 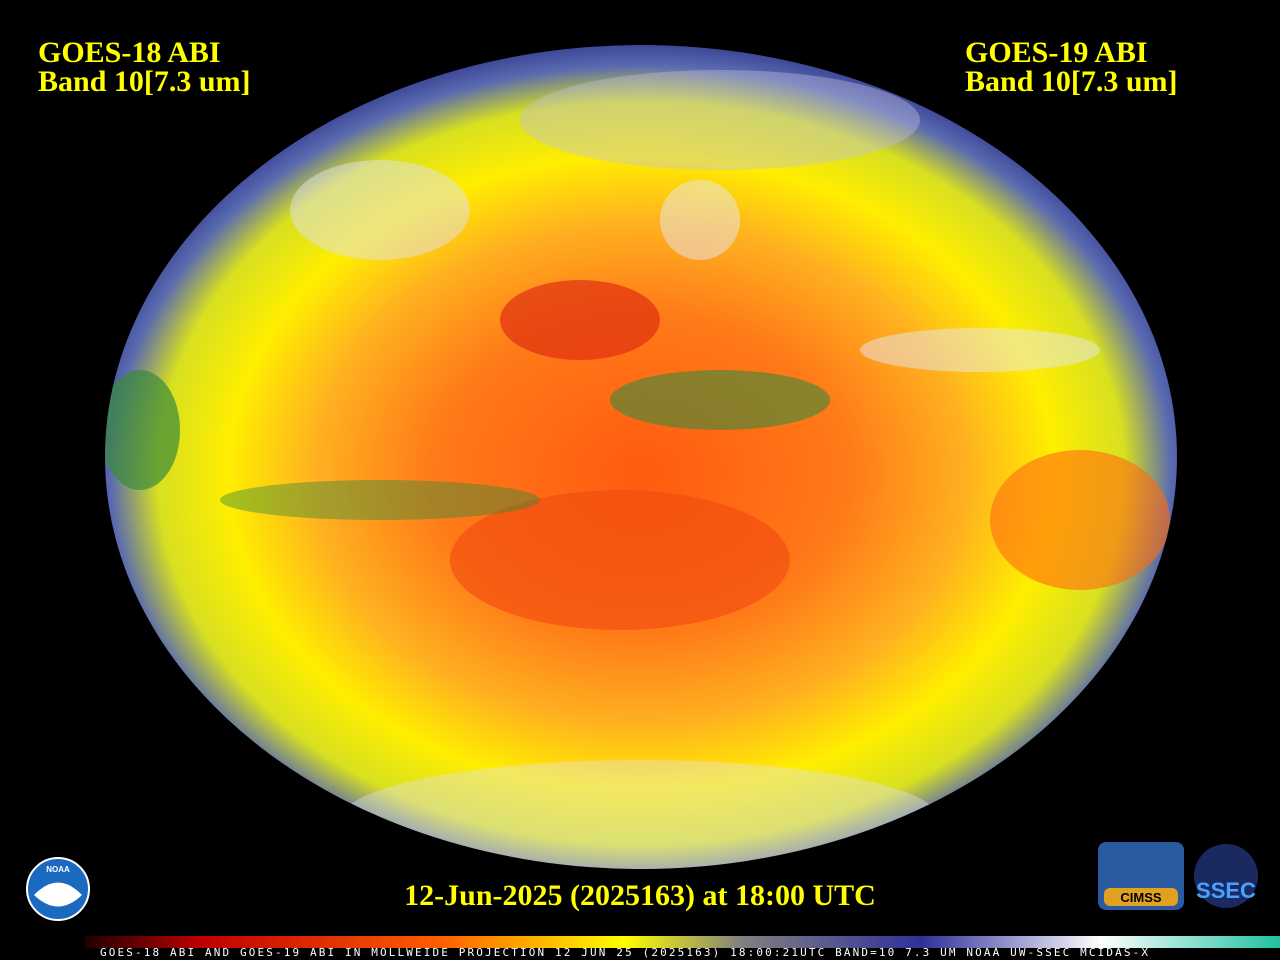 I want to click on ssec-logo: SSEC, so click(x=1226, y=876).